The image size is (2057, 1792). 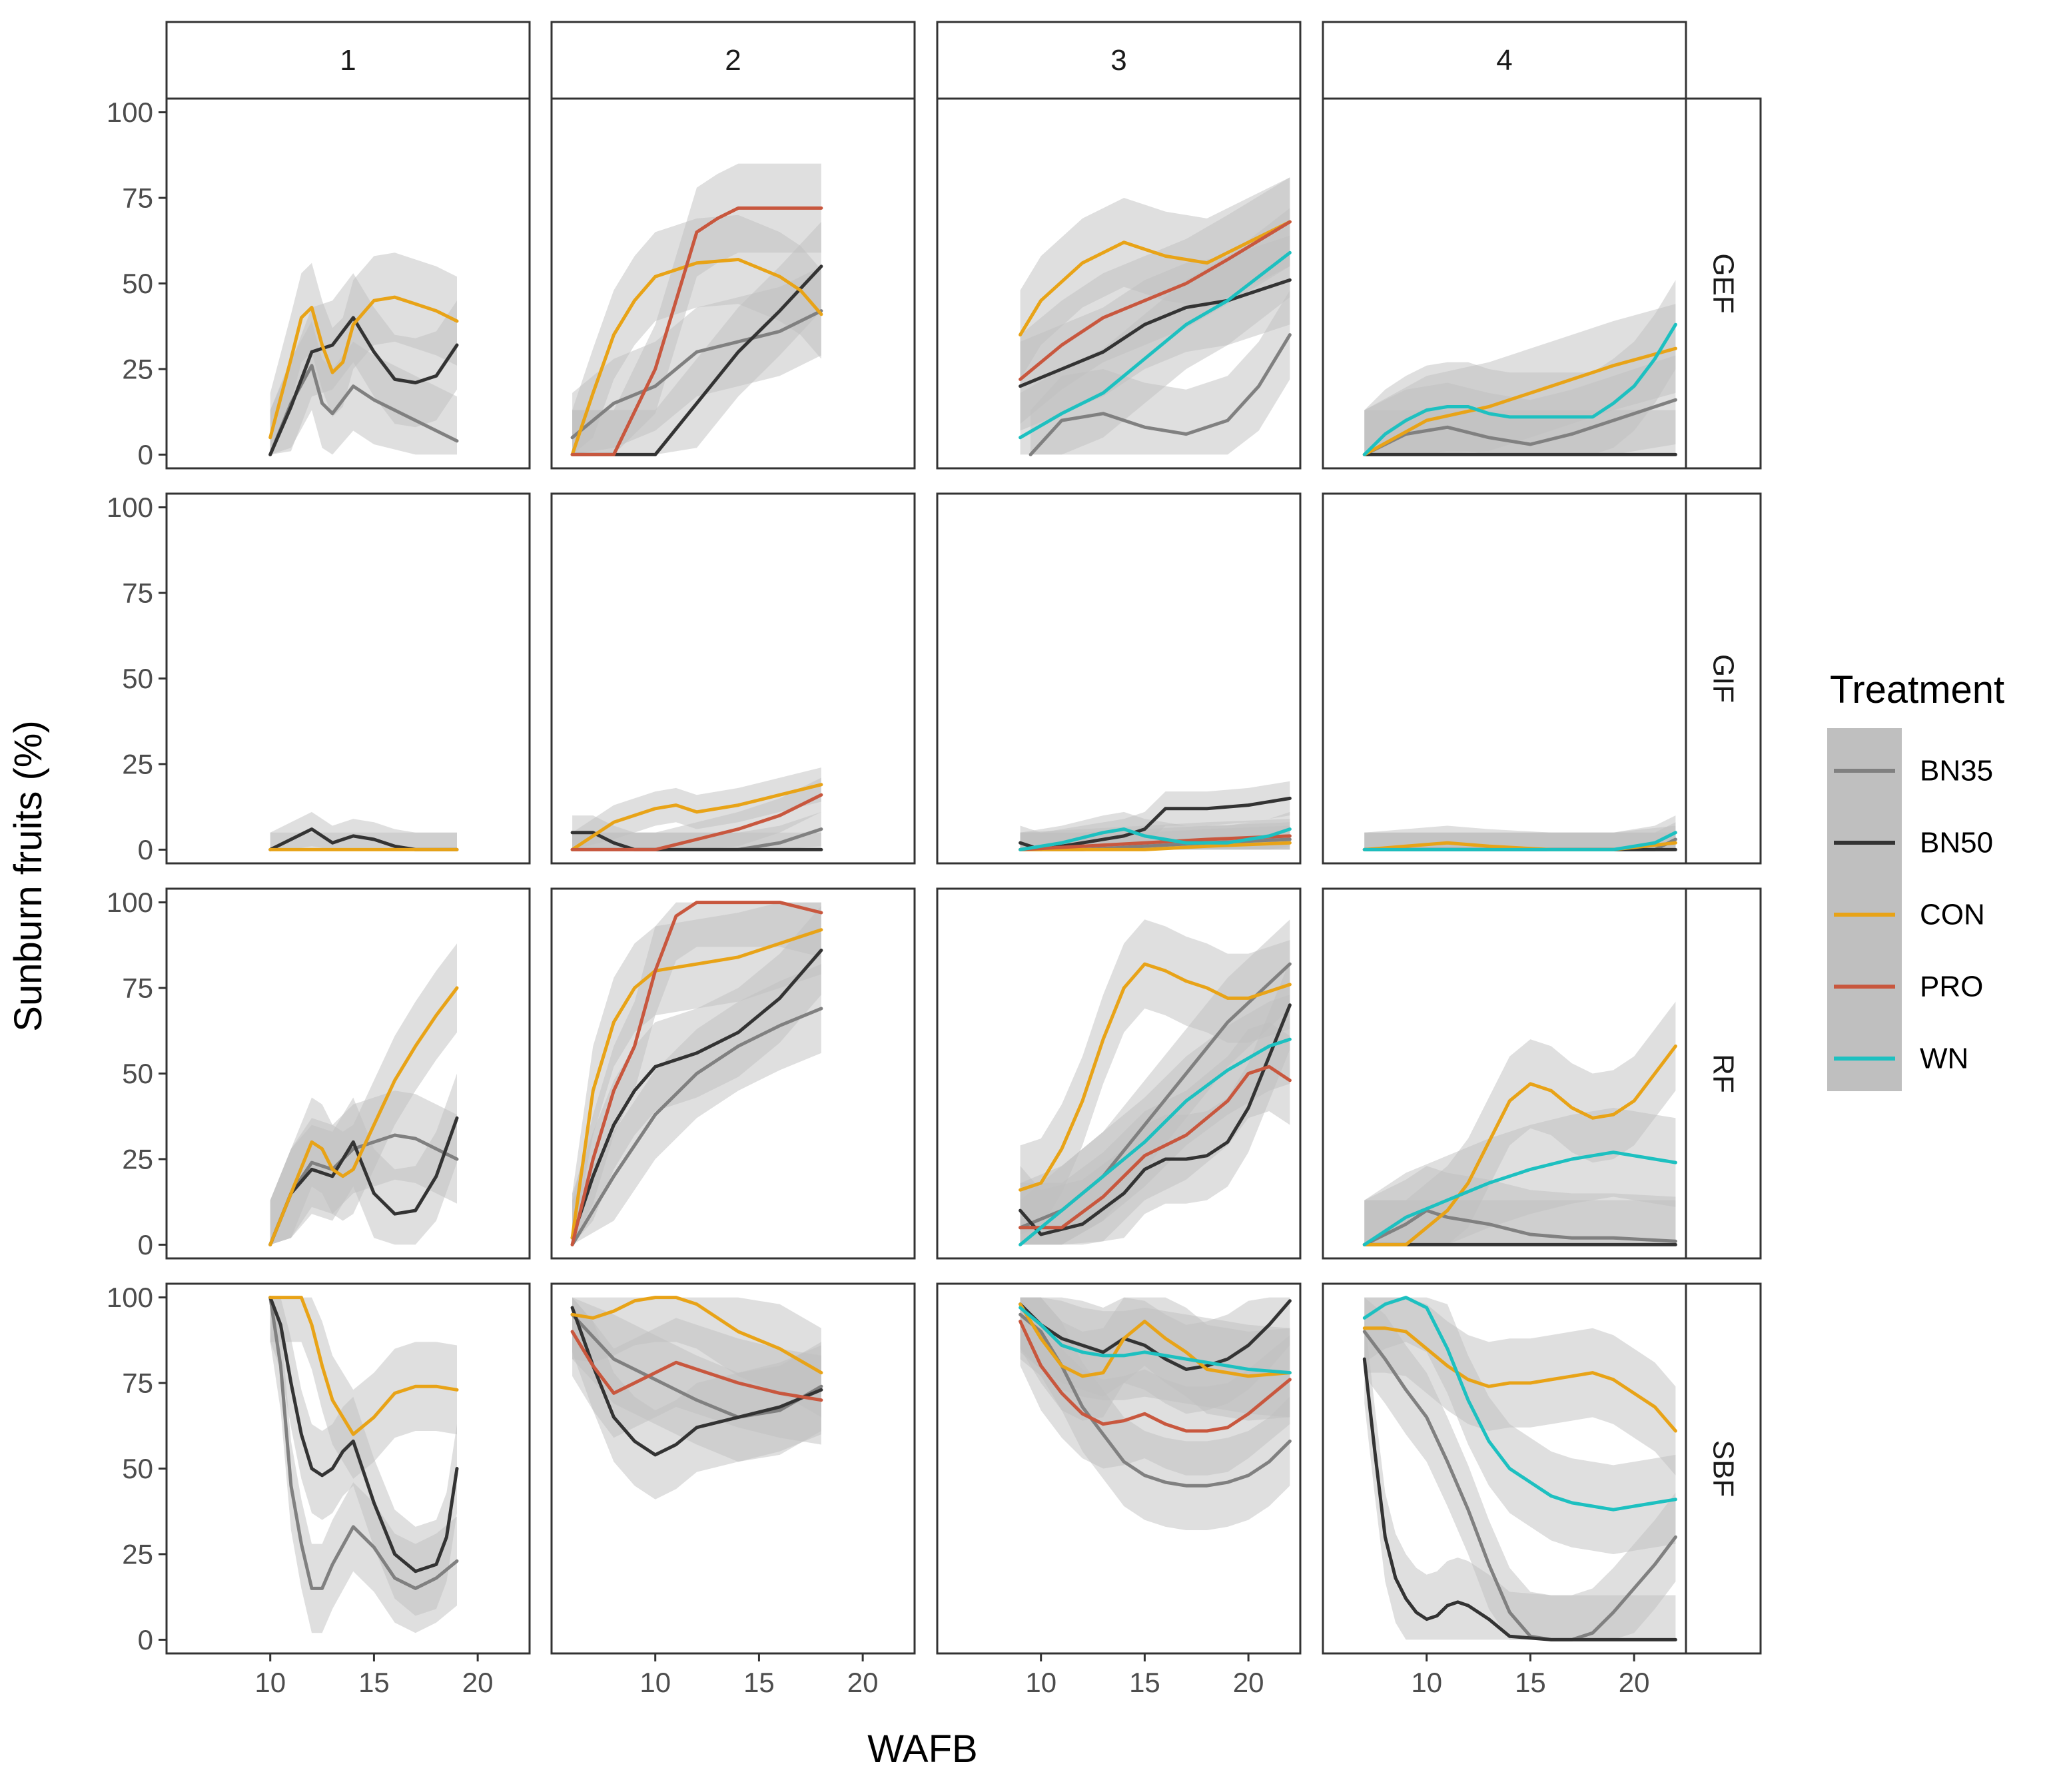 I want to click on line-gif-4-wn, so click(x=1519, y=841).